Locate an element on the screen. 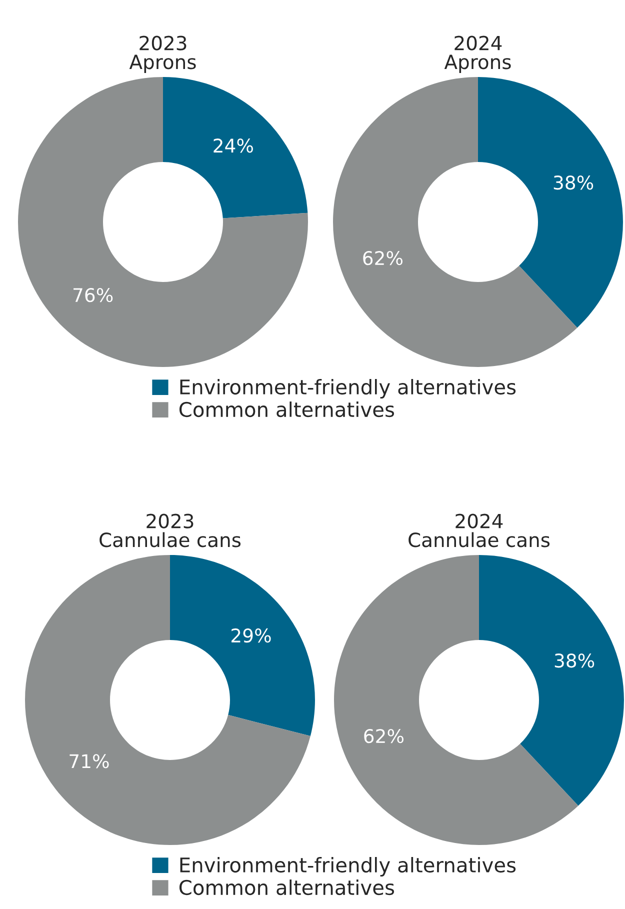 The width and height of the screenshot is (625, 909). chart-title: 2024 Aprons is located at coordinates (477, 54).